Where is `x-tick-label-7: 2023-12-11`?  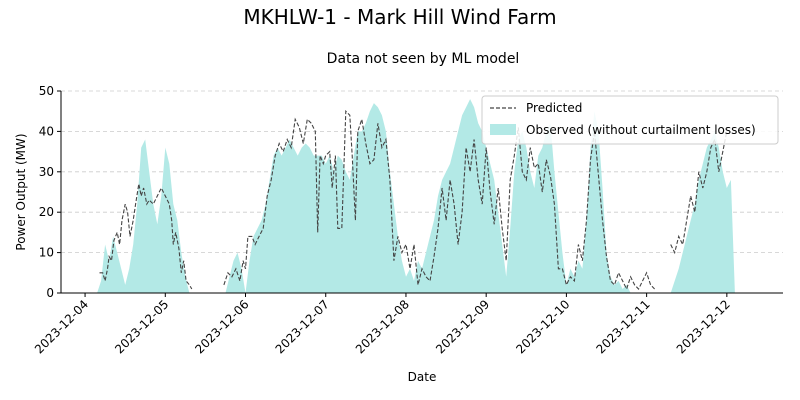 x-tick-label-7: 2023-12-11 is located at coordinates (623, 326).